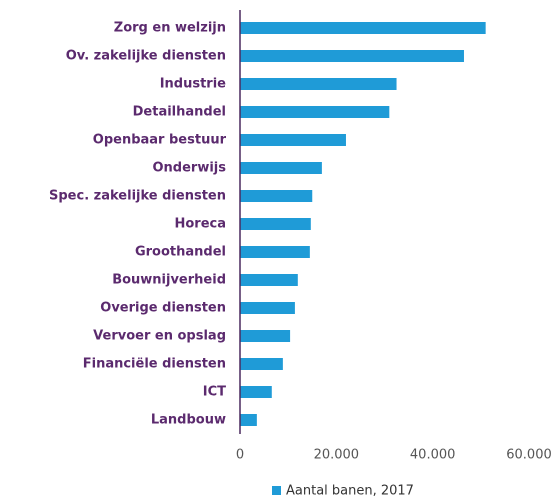 This screenshot has height=499, width=559. Describe the element at coordinates (160, 140) in the screenshot. I see `y-tick-label: Openbaar bestuur` at that location.